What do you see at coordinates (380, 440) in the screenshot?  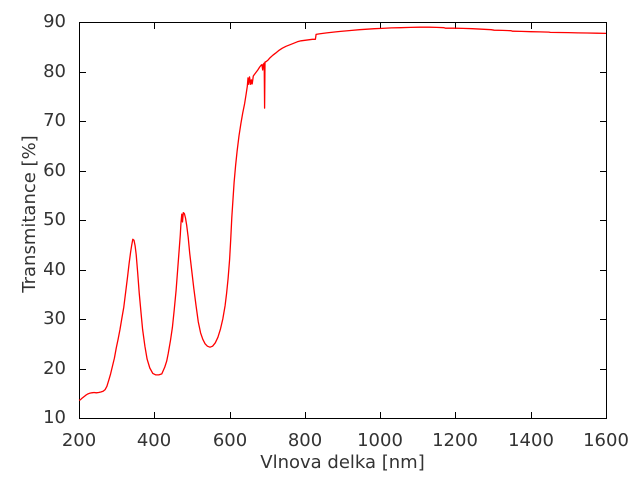 I see `x-tick-label: 1000` at bounding box center [380, 440].